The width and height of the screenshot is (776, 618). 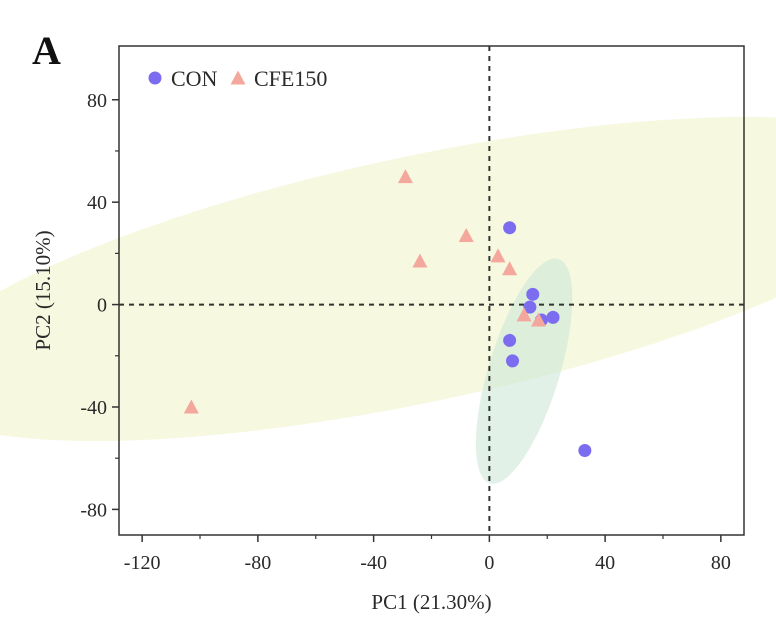 I want to click on y-axis: -80 -40 0 40 80, so click(x=99, y=305).